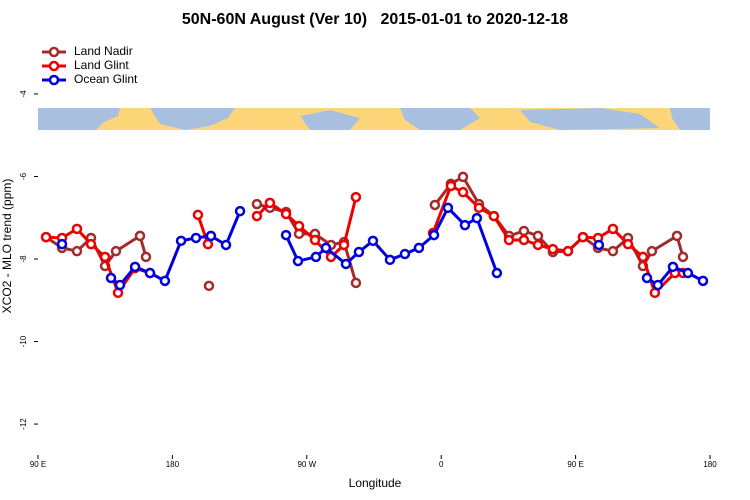  Describe the element at coordinates (7, 246) in the screenshot. I see `y-axis-label: XCO2 - MLO trend (ppm)` at that location.